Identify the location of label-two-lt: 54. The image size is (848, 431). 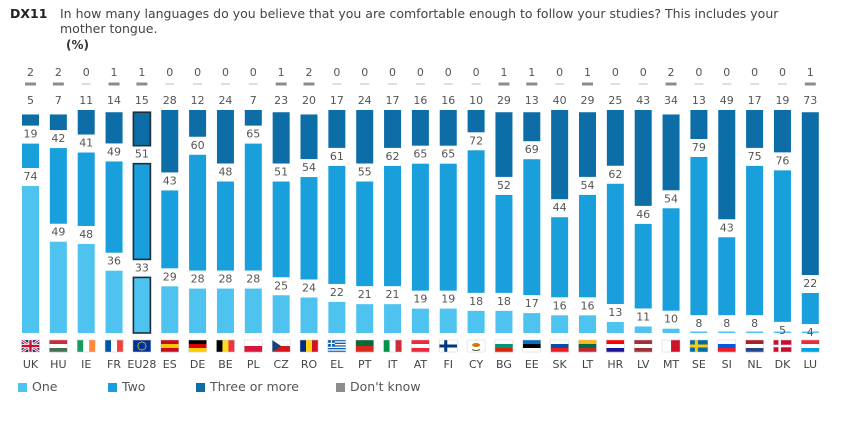
(588, 185).